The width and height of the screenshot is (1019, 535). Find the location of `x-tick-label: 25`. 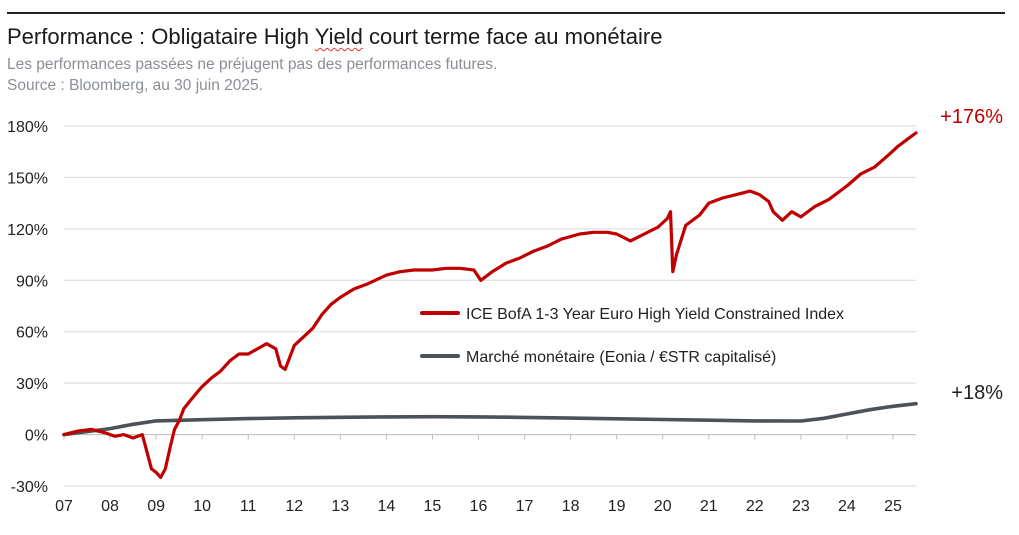

x-tick-label: 25 is located at coordinates (893, 506).